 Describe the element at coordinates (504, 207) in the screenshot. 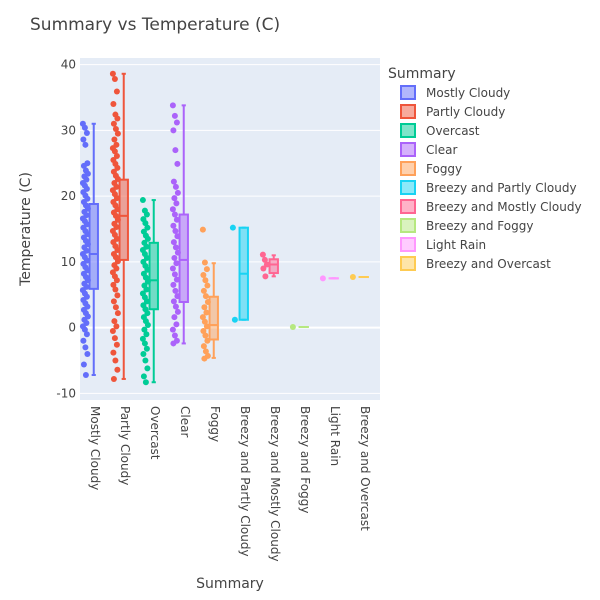

I see `legend-label: Breezy and Mostly Cloudy` at that location.